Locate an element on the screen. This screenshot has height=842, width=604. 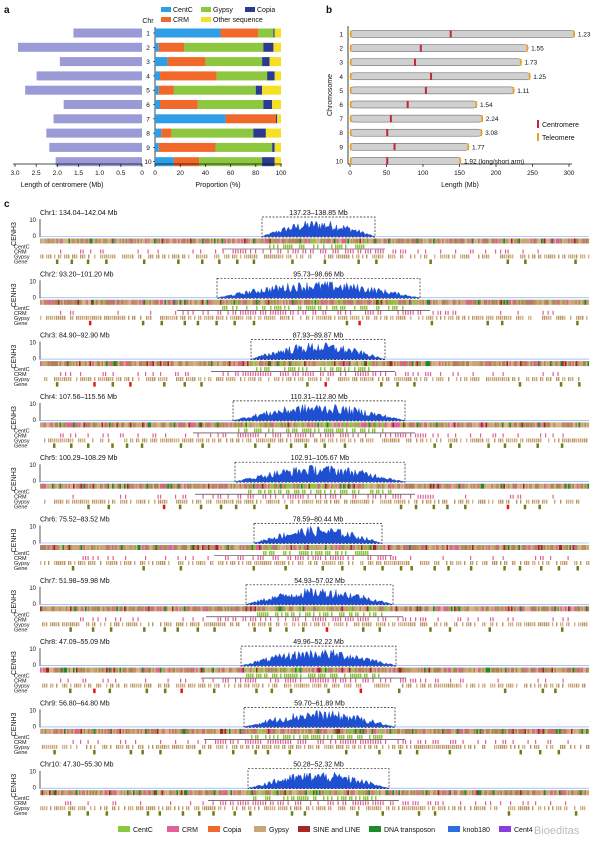
cenh3-signal is located at coordinates (317, 351).